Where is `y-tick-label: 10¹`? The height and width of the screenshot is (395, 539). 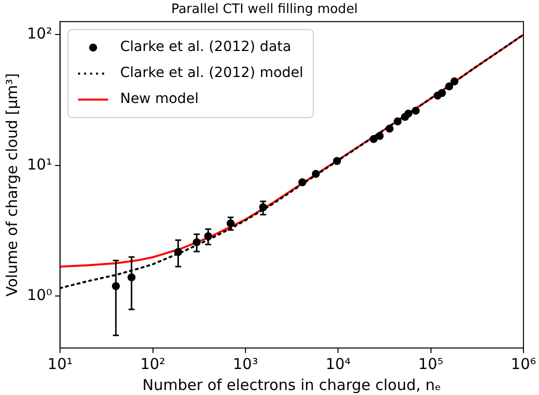 y-tick-label: 10¹ is located at coordinates (39, 164).